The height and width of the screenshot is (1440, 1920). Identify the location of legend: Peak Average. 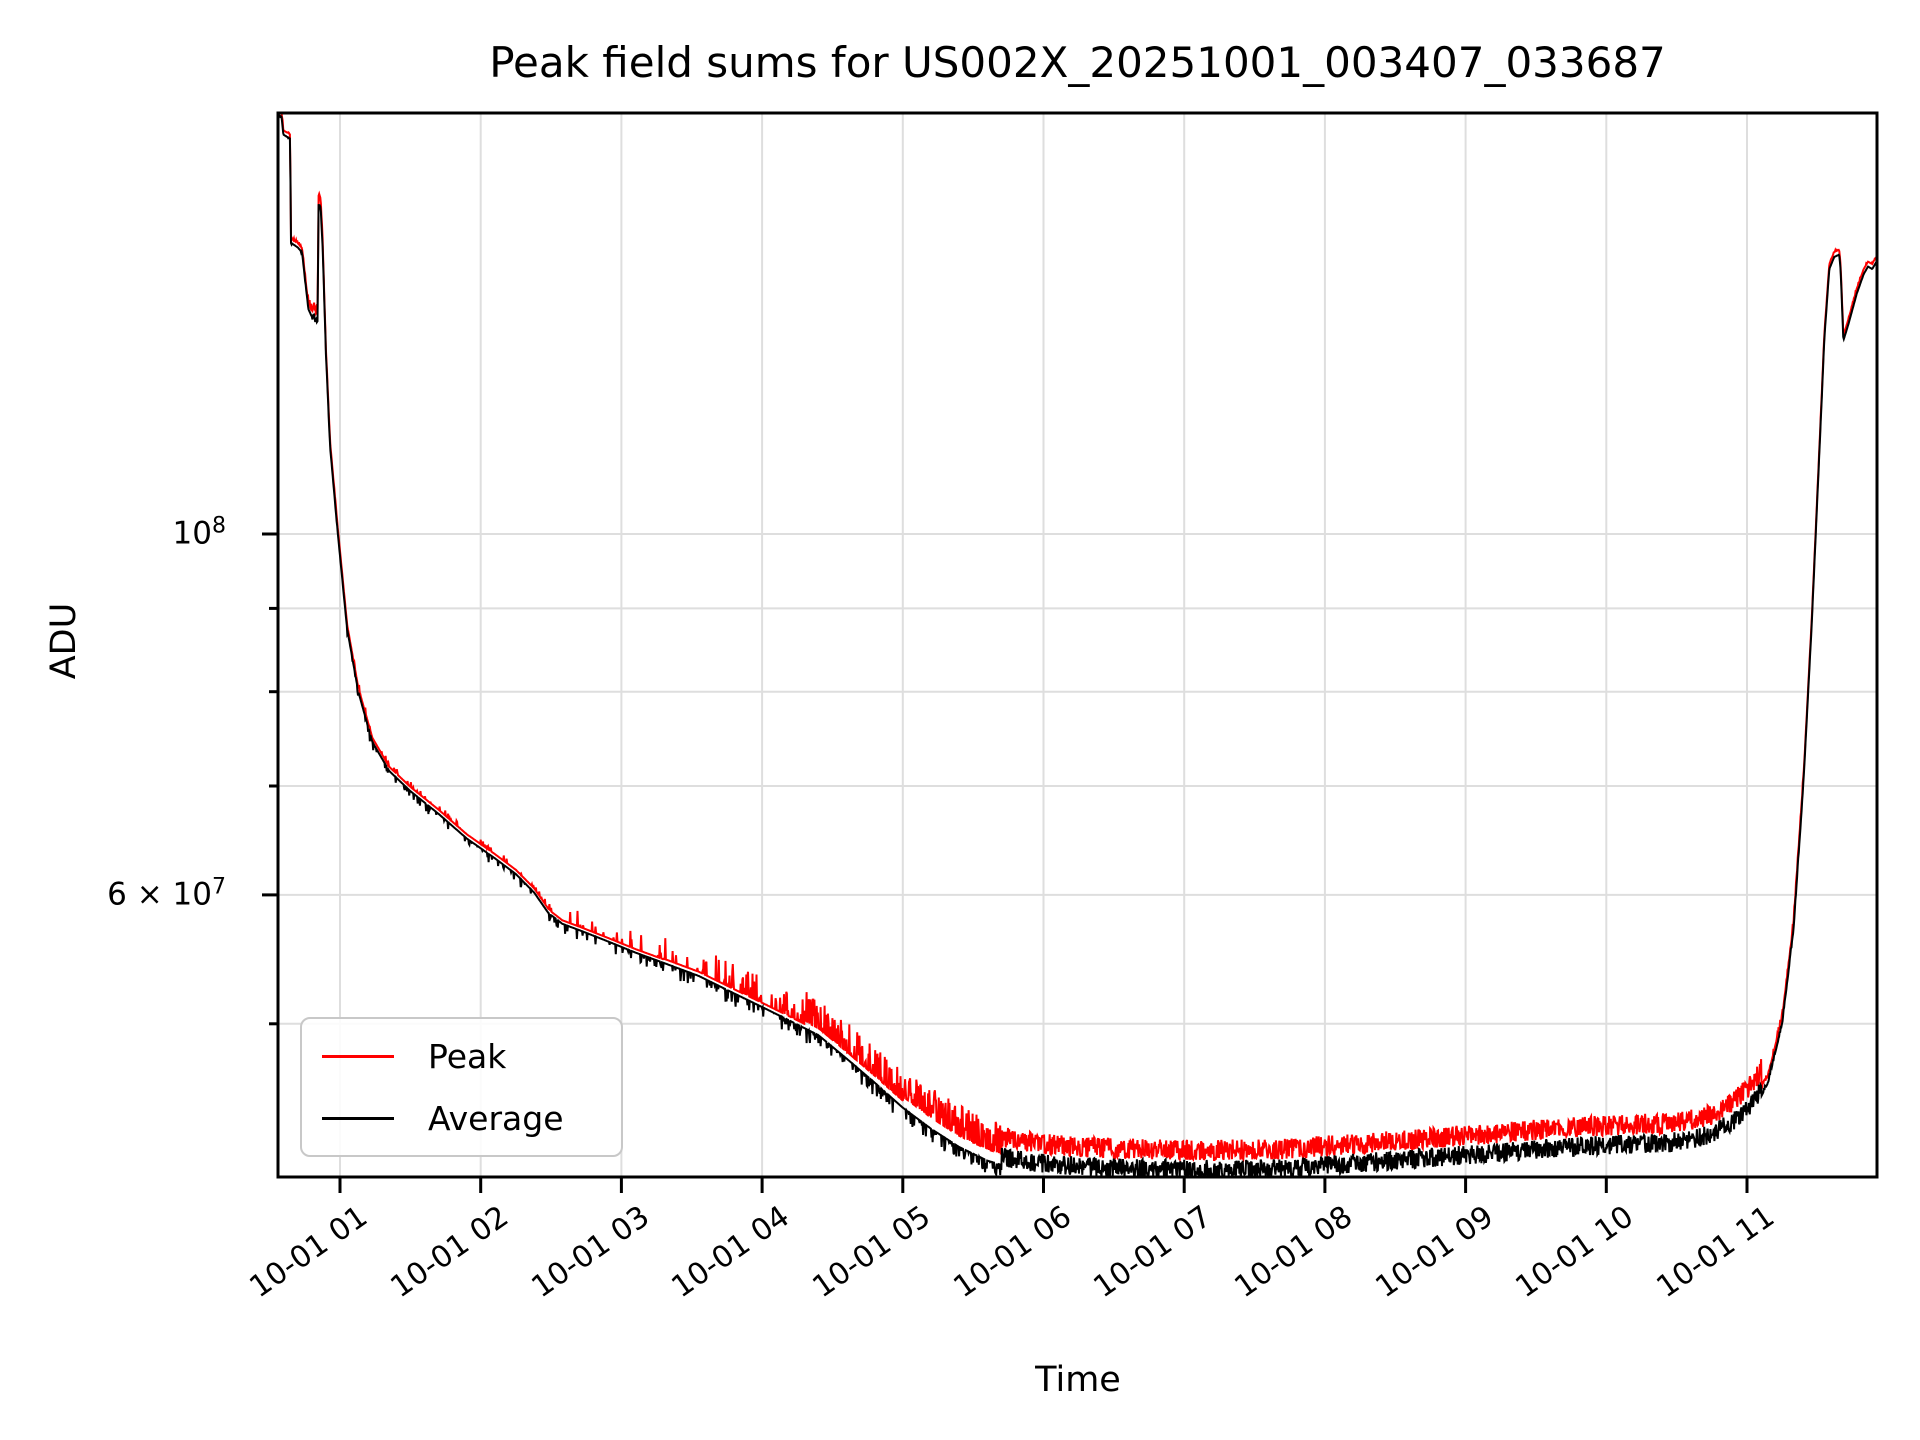
(461, 1087).